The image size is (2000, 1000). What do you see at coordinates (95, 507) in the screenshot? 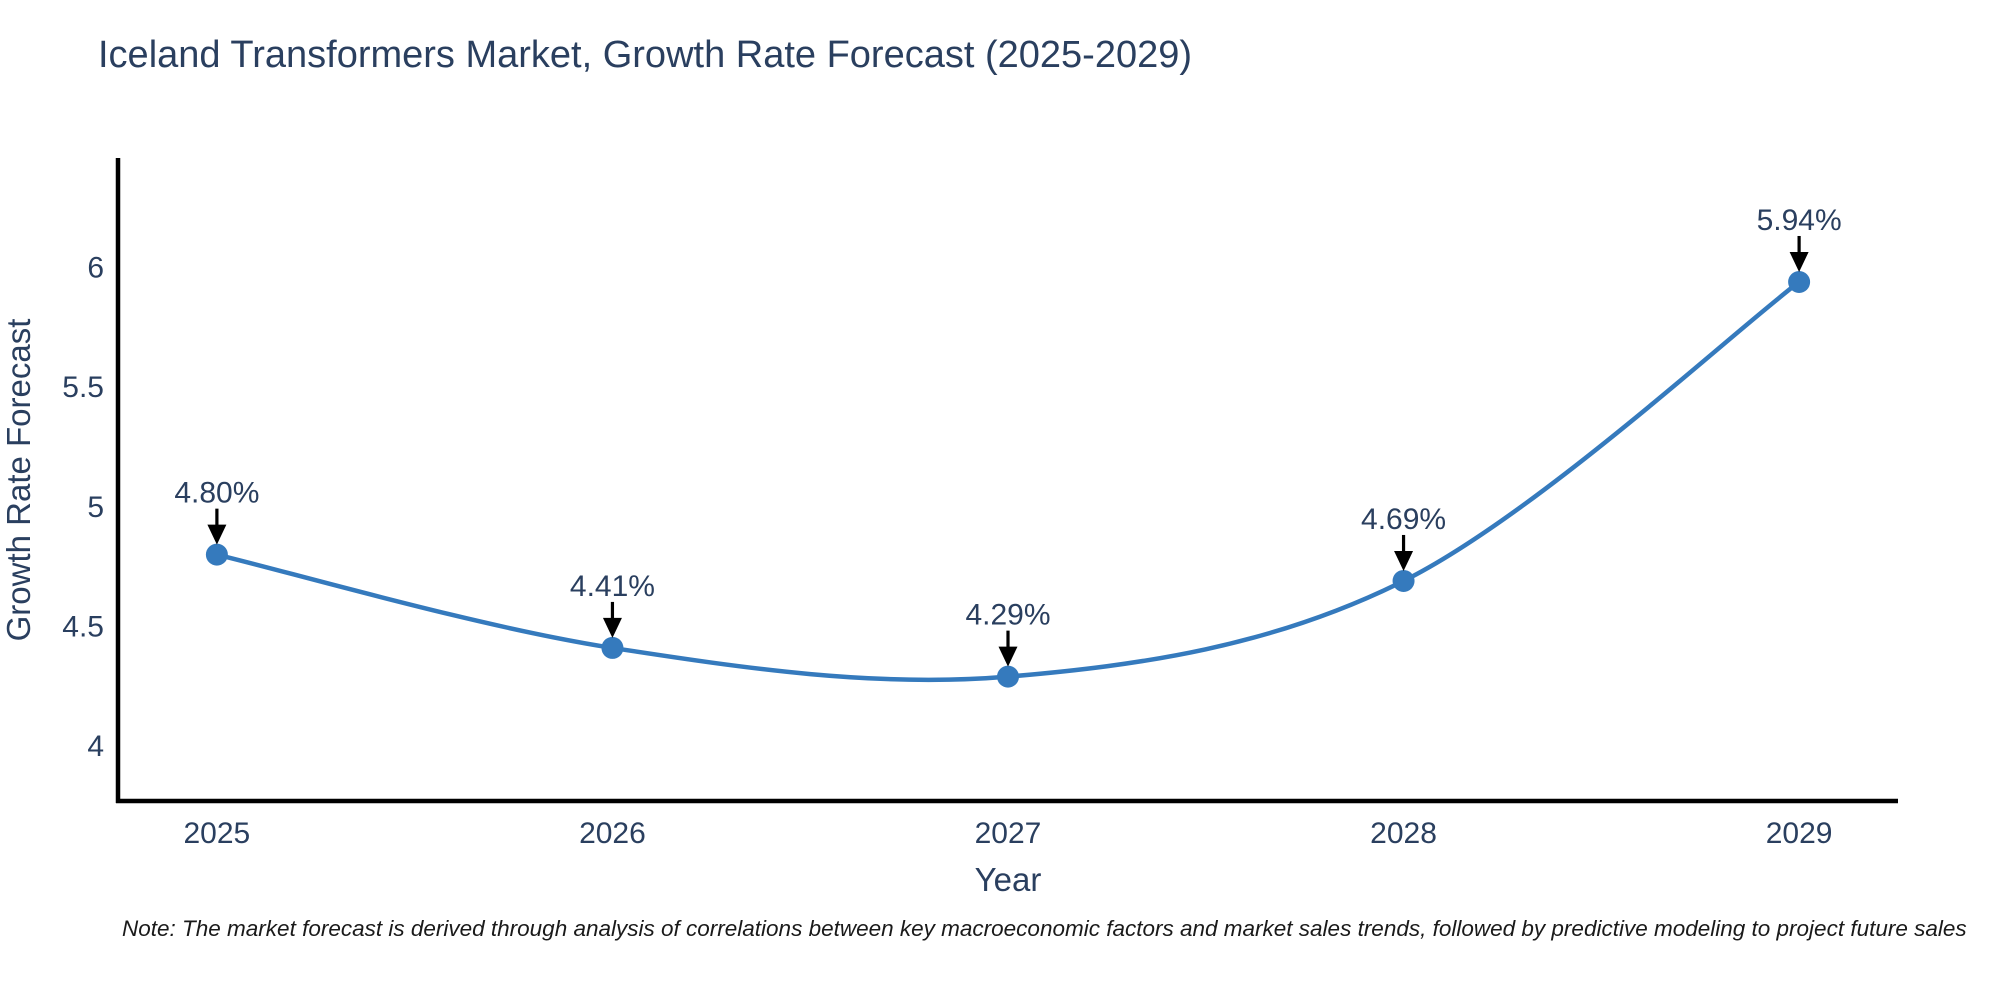
I see `y-tick-label: 5` at bounding box center [95, 507].